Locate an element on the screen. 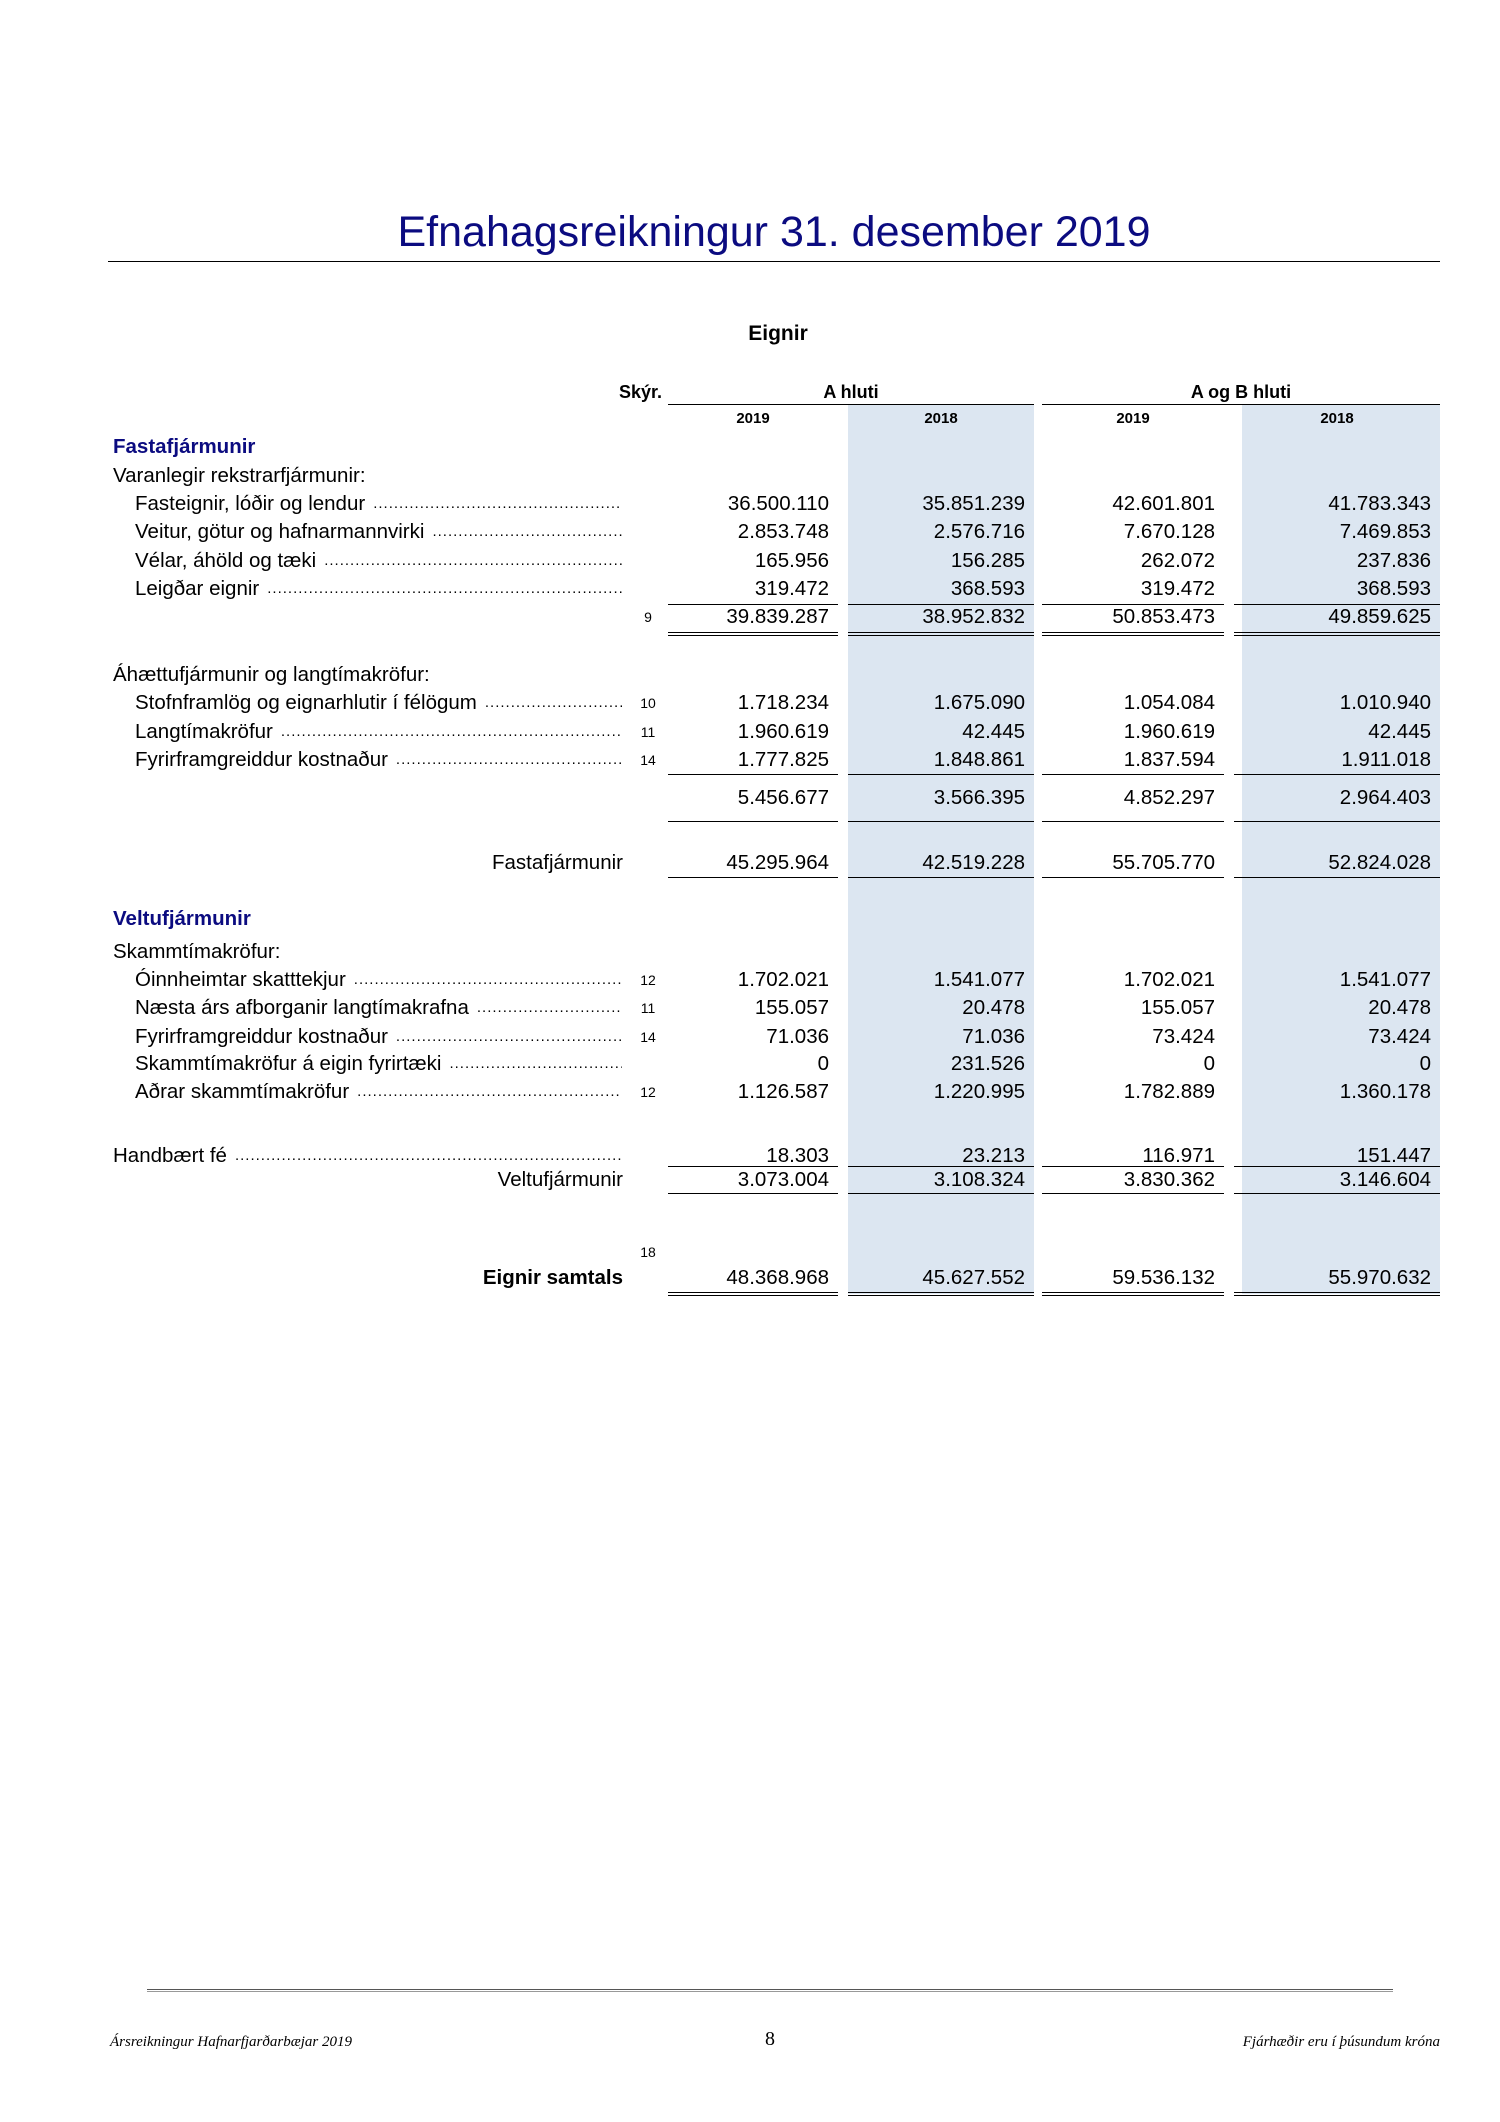  row-label-text: Skammtímakröfur á eigin fyrirtæki is located at coordinates (288, 1063).